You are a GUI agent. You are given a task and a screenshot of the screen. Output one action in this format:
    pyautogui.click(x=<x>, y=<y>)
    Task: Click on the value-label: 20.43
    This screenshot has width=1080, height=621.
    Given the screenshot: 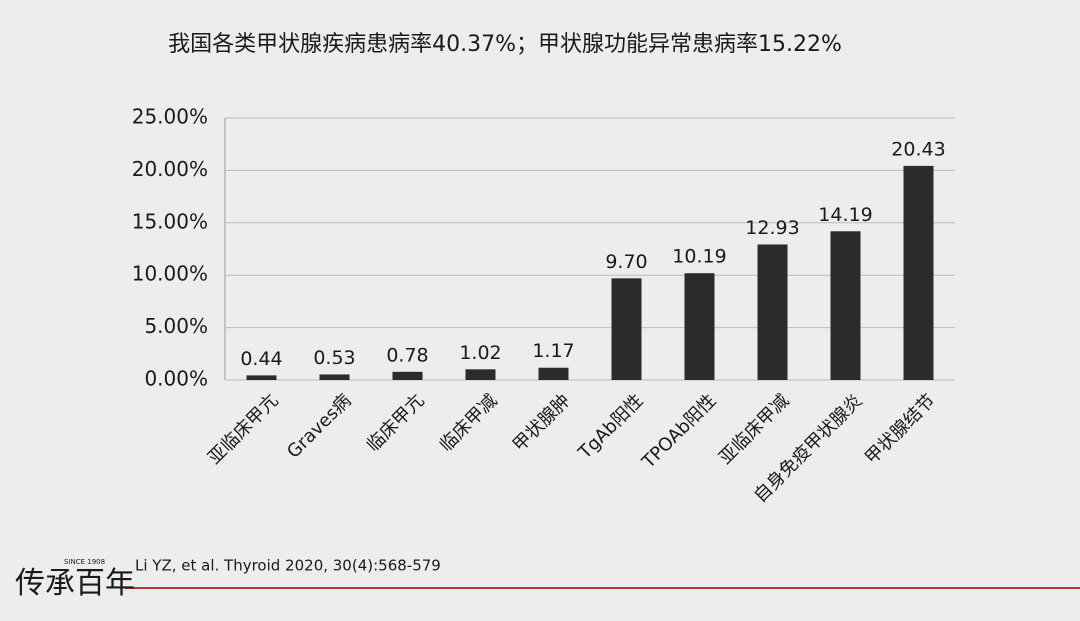 What is the action you would take?
    pyautogui.click(x=918, y=149)
    